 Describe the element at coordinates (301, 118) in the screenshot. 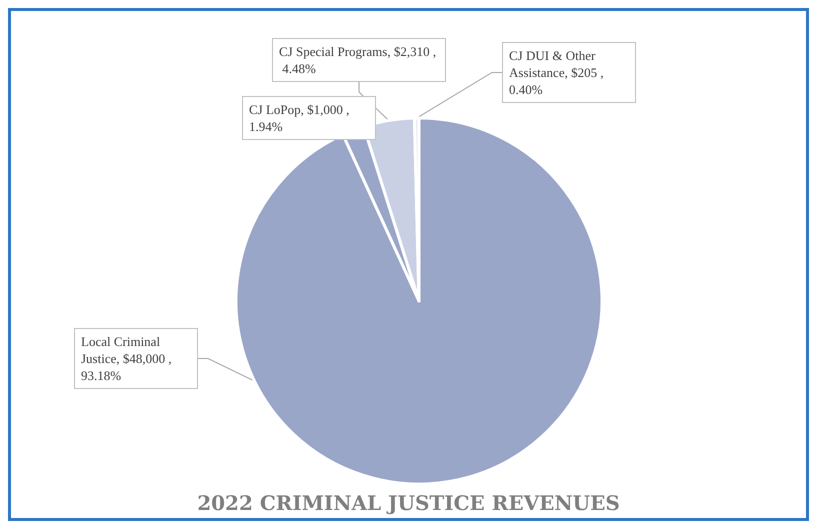

I see `slice-label: CJ LoPop, $1,000 , 1.94%` at that location.